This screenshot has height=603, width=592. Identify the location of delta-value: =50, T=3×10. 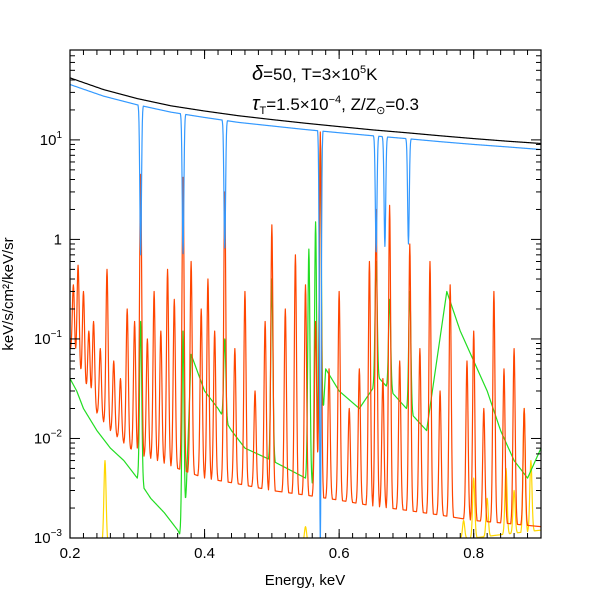
(311, 74).